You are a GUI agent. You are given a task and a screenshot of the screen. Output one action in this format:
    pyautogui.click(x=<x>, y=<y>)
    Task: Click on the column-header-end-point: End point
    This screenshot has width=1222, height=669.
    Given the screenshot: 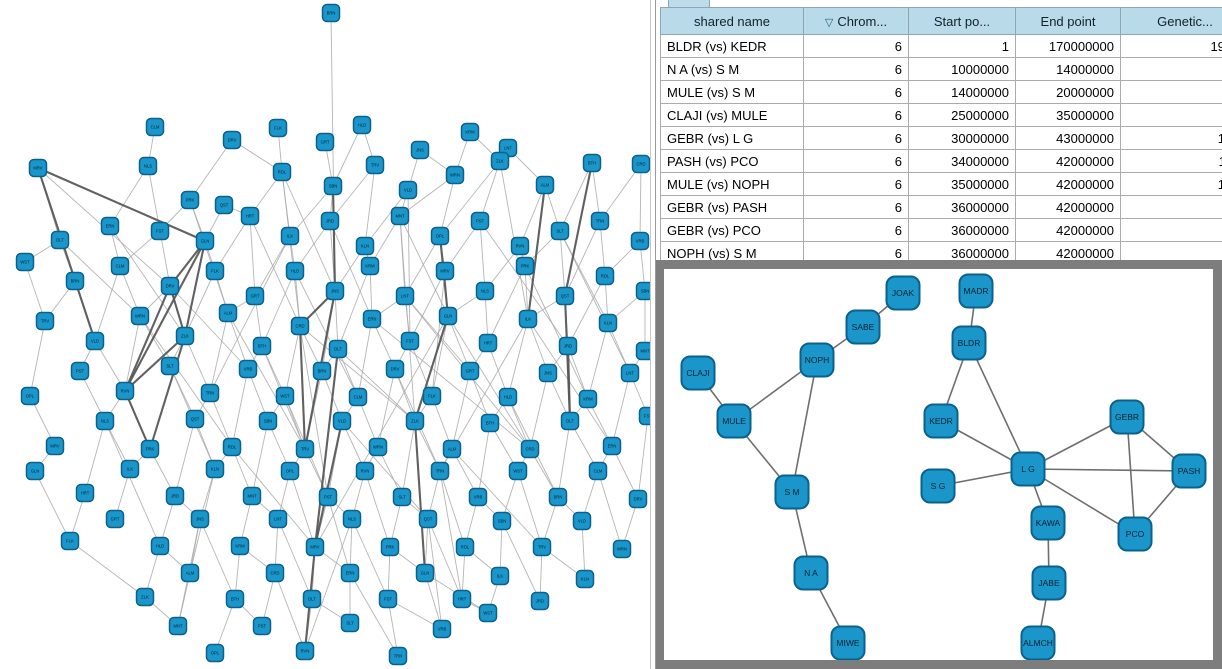 What is the action you would take?
    pyautogui.click(x=1068, y=21)
    